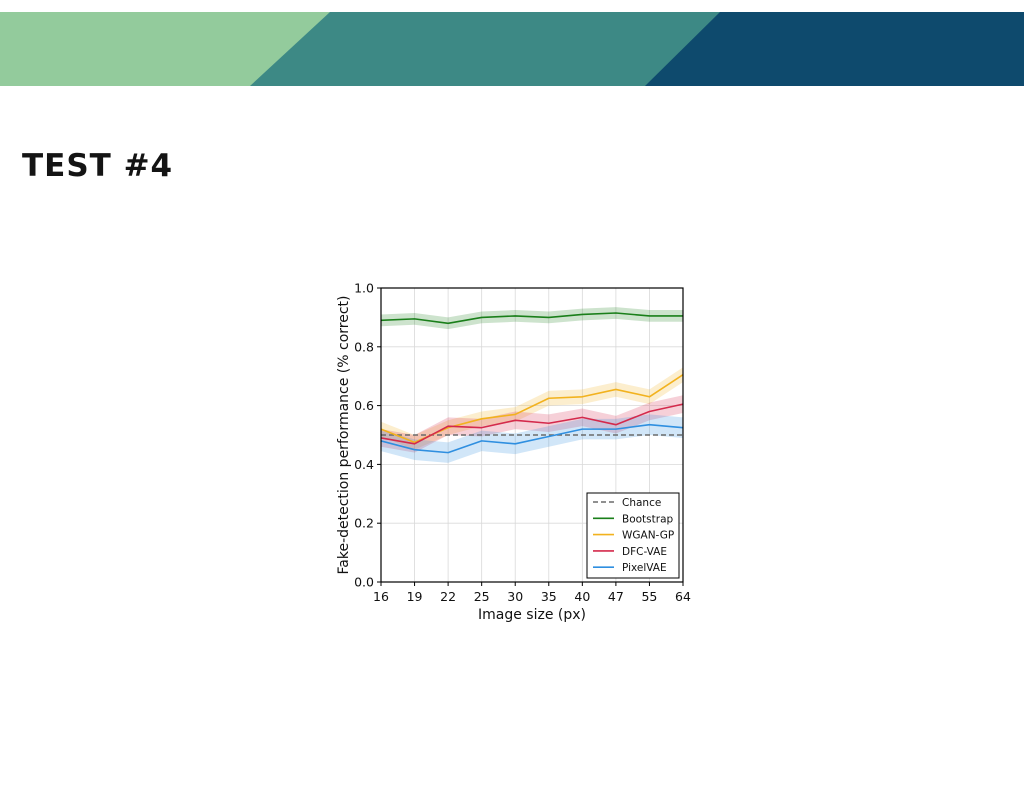 Image resolution: width=1024 pixels, height=791 pixels. Describe the element at coordinates (364, 582) in the screenshot. I see `y-tick-label: 0.0` at that location.